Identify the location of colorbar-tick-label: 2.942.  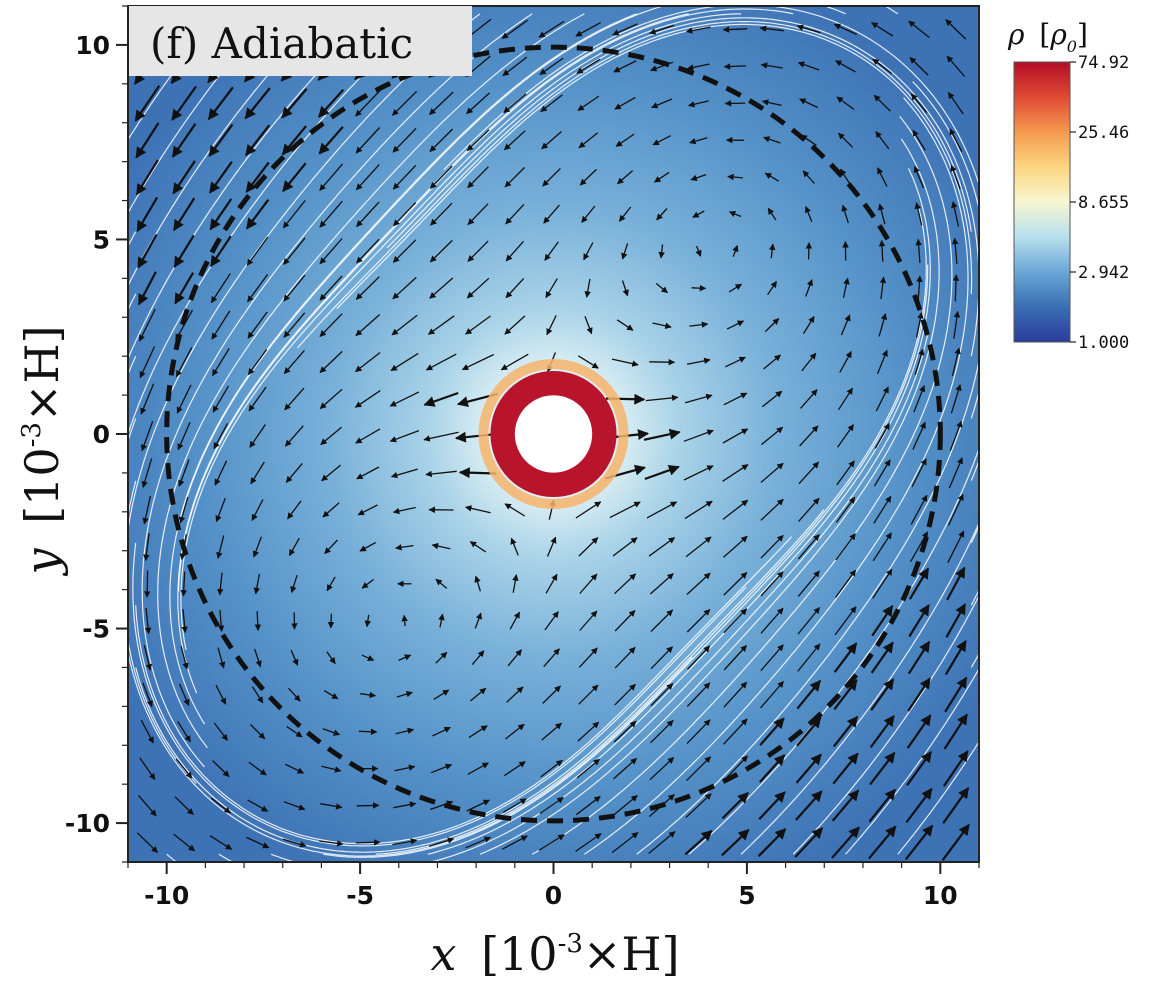
(1103, 273).